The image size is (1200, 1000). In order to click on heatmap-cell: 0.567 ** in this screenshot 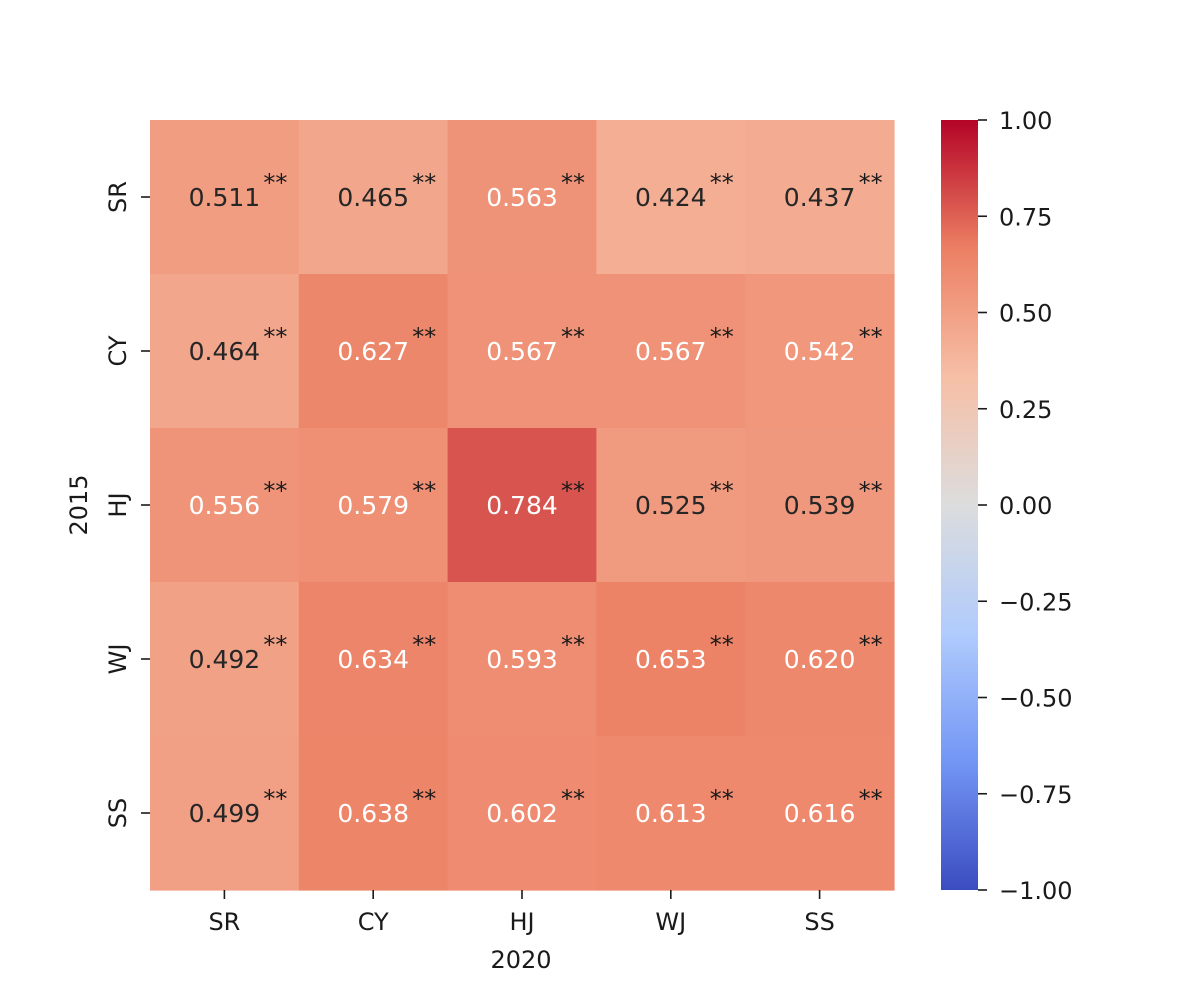, I will do `click(522, 351)`.